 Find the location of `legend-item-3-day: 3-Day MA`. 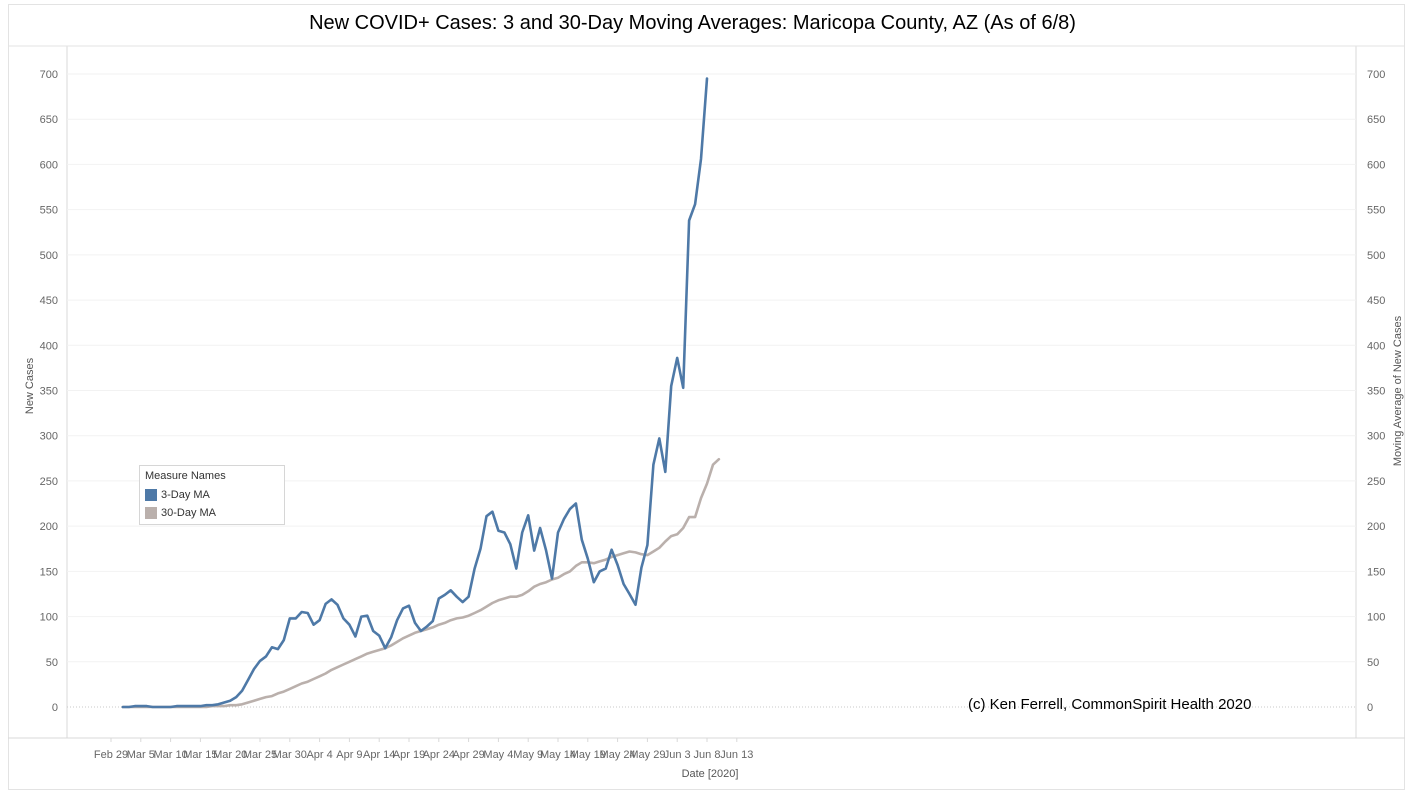

legend-item-3-day: 3-Day MA is located at coordinates (212, 495).